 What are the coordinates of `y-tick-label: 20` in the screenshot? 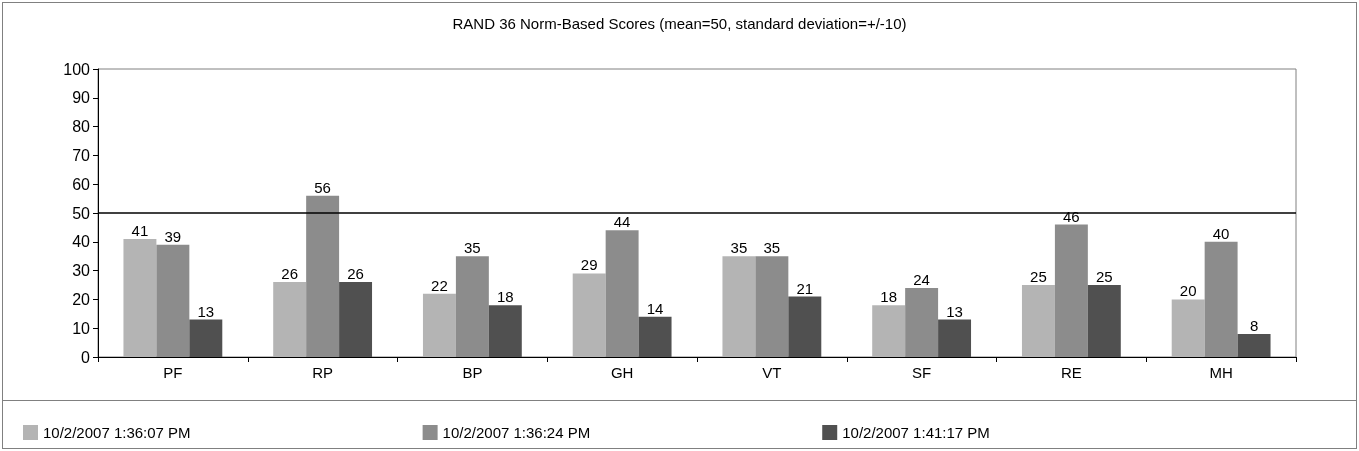 It's located at (81, 299).